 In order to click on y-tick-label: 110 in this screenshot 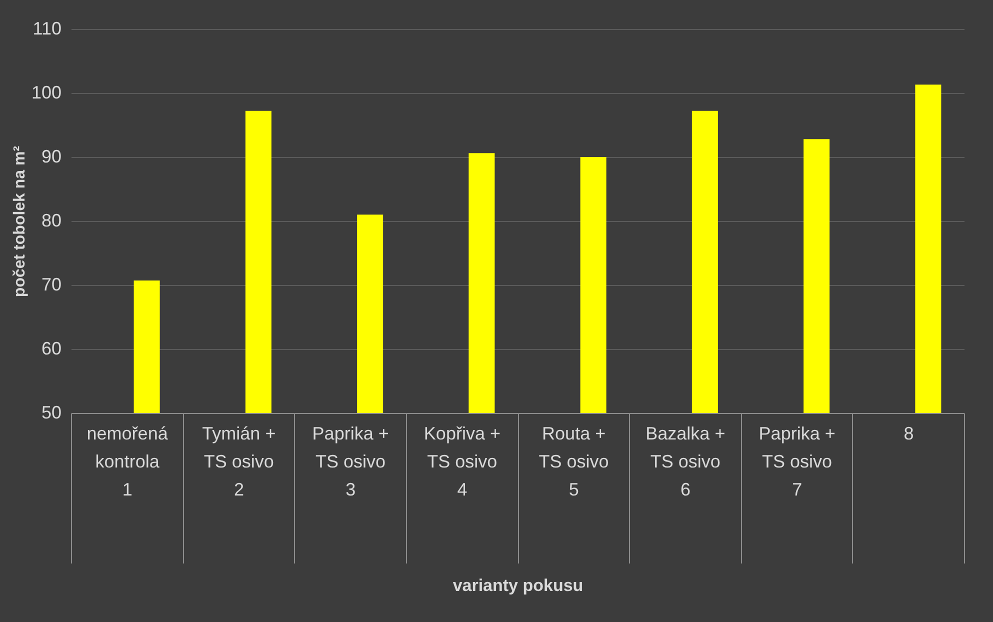, I will do `click(47, 28)`.